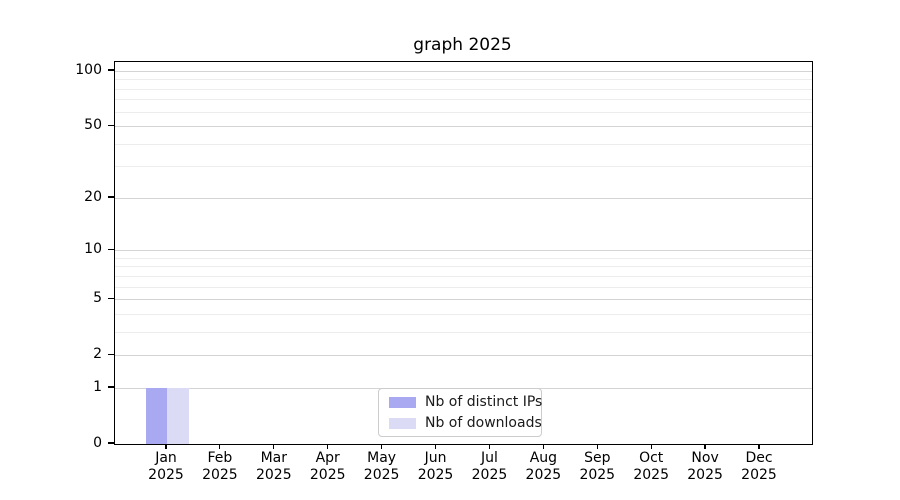 The height and width of the screenshot is (500, 900). I want to click on x-axis-tick-label: Jun 2025, so click(435, 466).